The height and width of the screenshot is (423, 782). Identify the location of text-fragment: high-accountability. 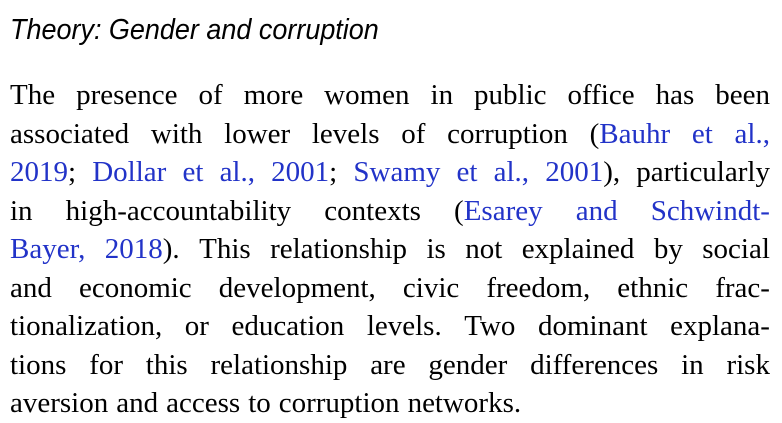
(178, 210).